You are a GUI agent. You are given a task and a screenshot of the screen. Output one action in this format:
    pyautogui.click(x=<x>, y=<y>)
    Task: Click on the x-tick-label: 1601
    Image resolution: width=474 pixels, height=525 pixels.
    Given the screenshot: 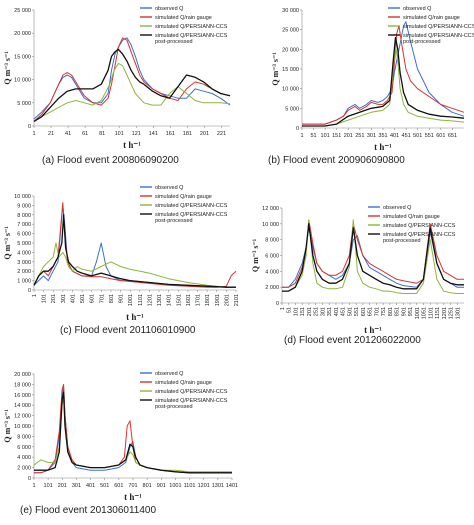 What is the action you would take?
    pyautogui.click(x=189, y=300)
    